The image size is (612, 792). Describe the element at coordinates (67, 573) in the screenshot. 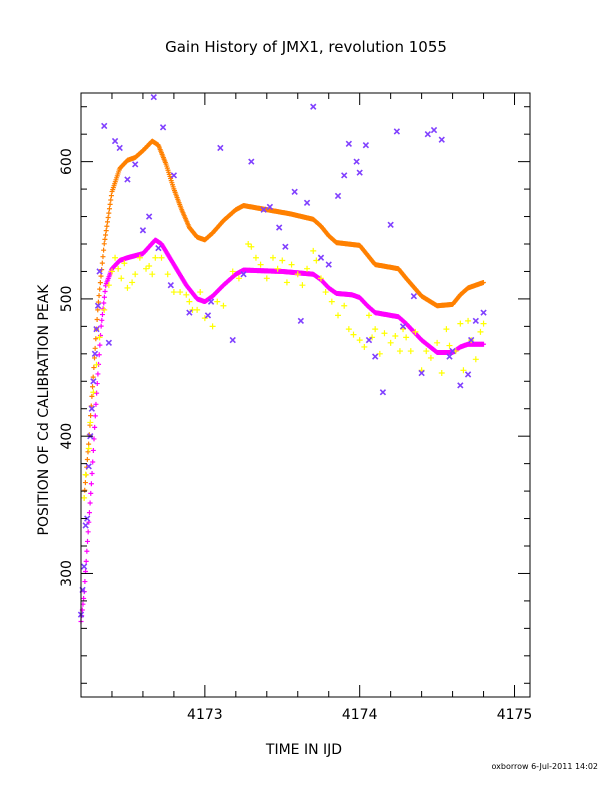

I see `y-tick-label: 300` at that location.